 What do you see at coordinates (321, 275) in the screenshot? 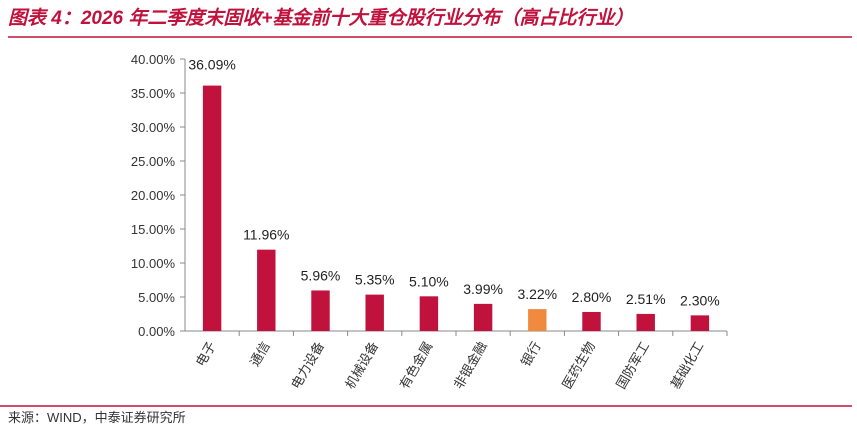
I see `value-label: 5.96%` at bounding box center [321, 275].